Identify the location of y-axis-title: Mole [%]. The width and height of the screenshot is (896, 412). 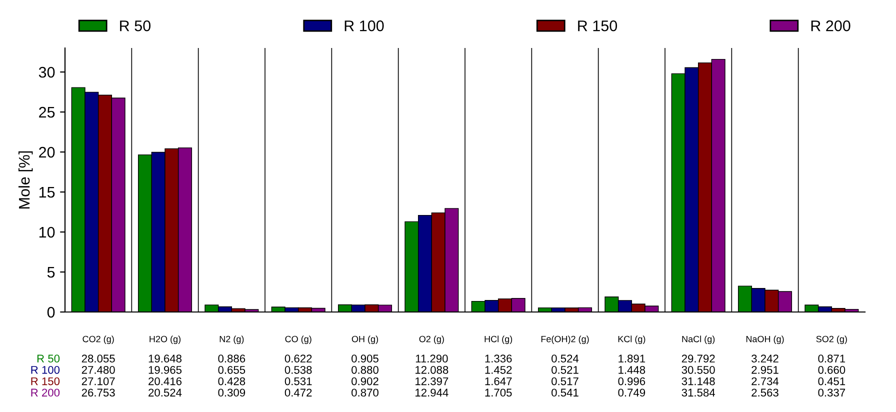
(25, 179).